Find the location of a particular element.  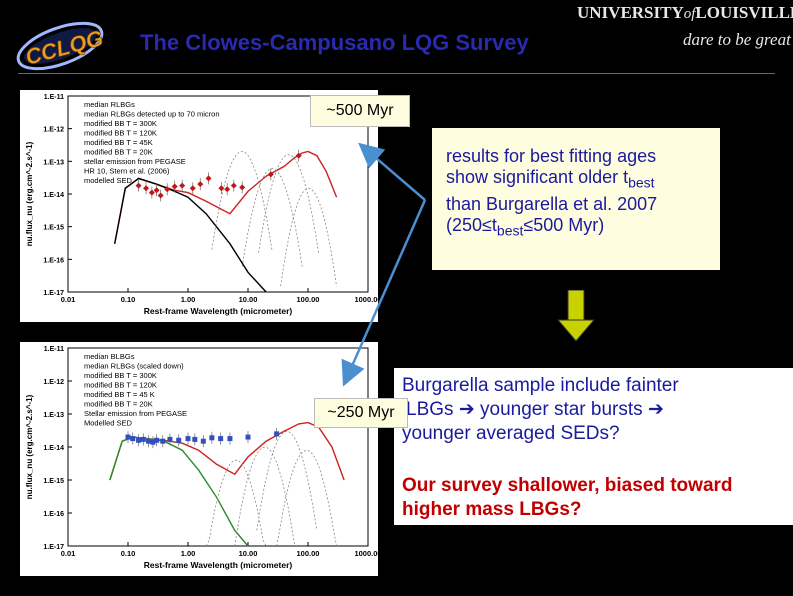

cclqg-logo: CCLQG is located at coordinates (61, 46).